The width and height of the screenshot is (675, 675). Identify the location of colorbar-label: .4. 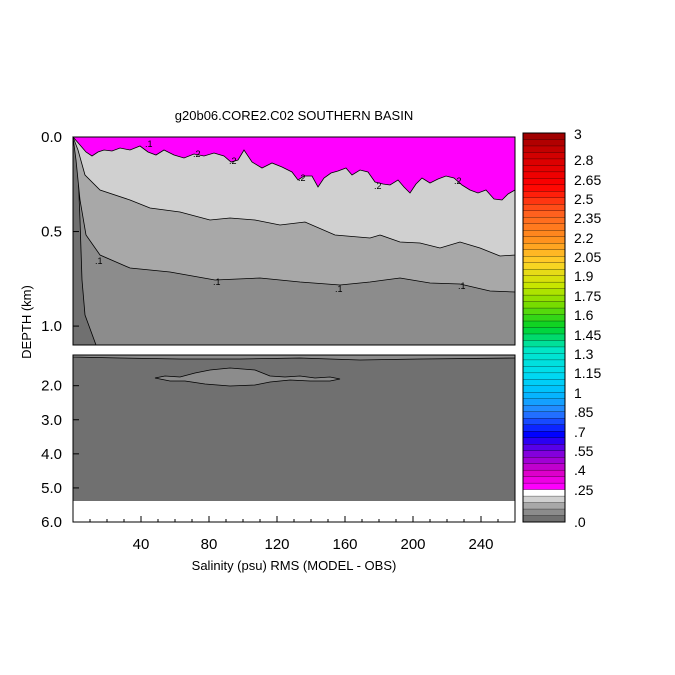
(580, 470).